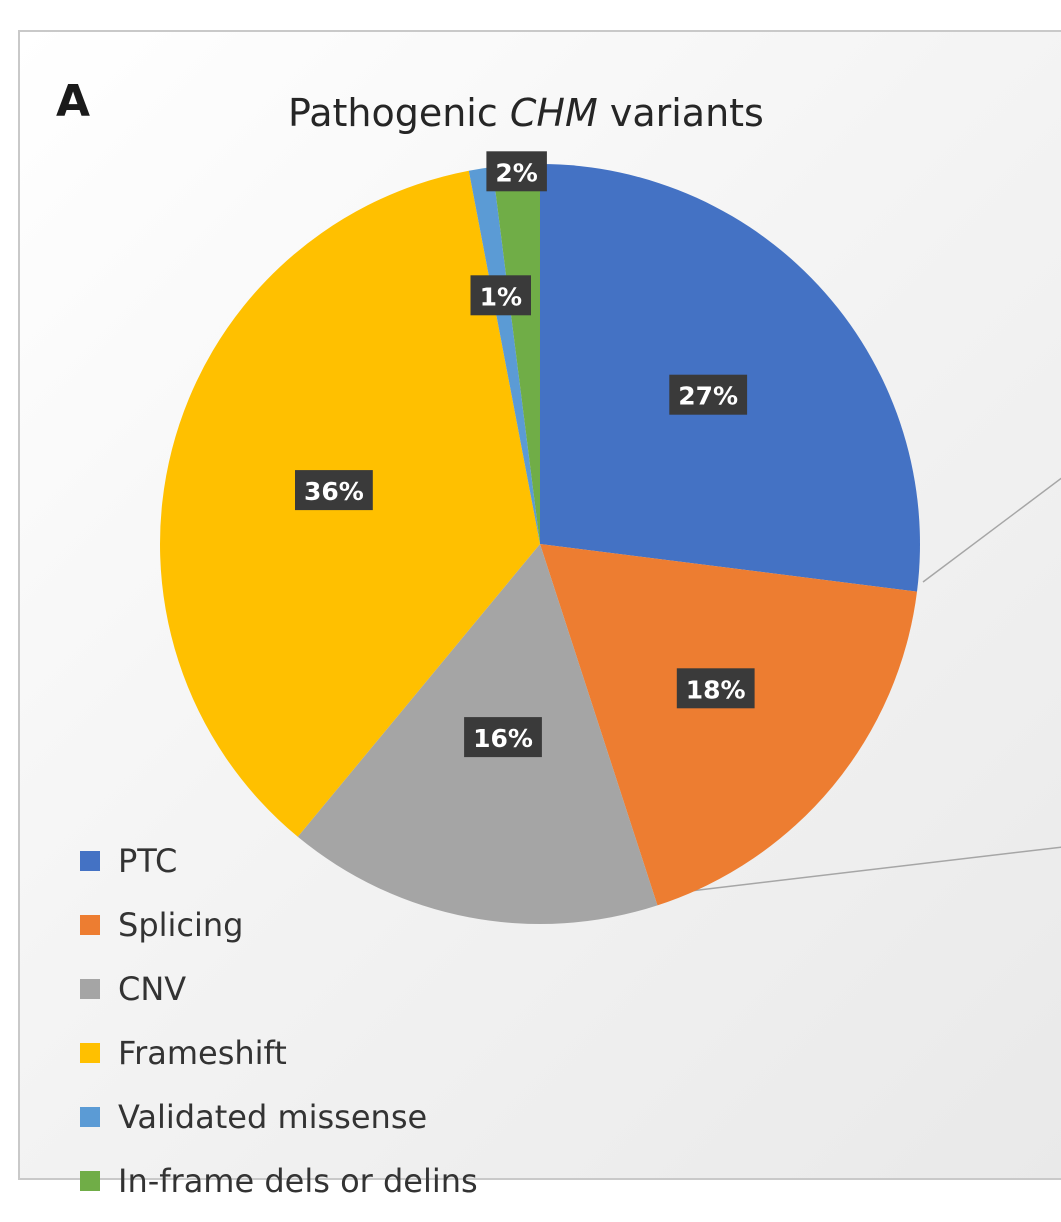 The height and width of the screenshot is (1222, 1061). Describe the element at coordinates (553, 113) in the screenshot. I see `chart-title-gene: CHM` at that location.